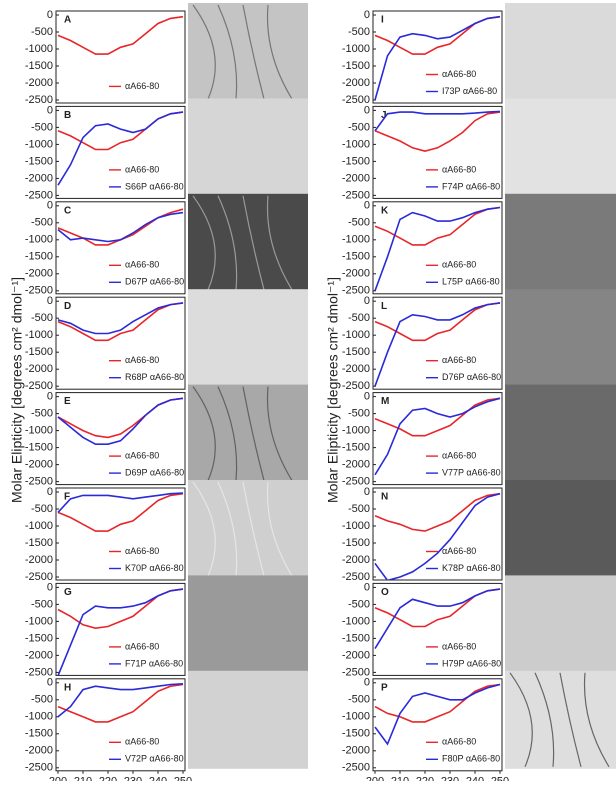 Image resolution: width=616 pixels, height=786 pixels. What do you see at coordinates (67, 210) in the screenshot?
I see `panel-letter: C` at bounding box center [67, 210].